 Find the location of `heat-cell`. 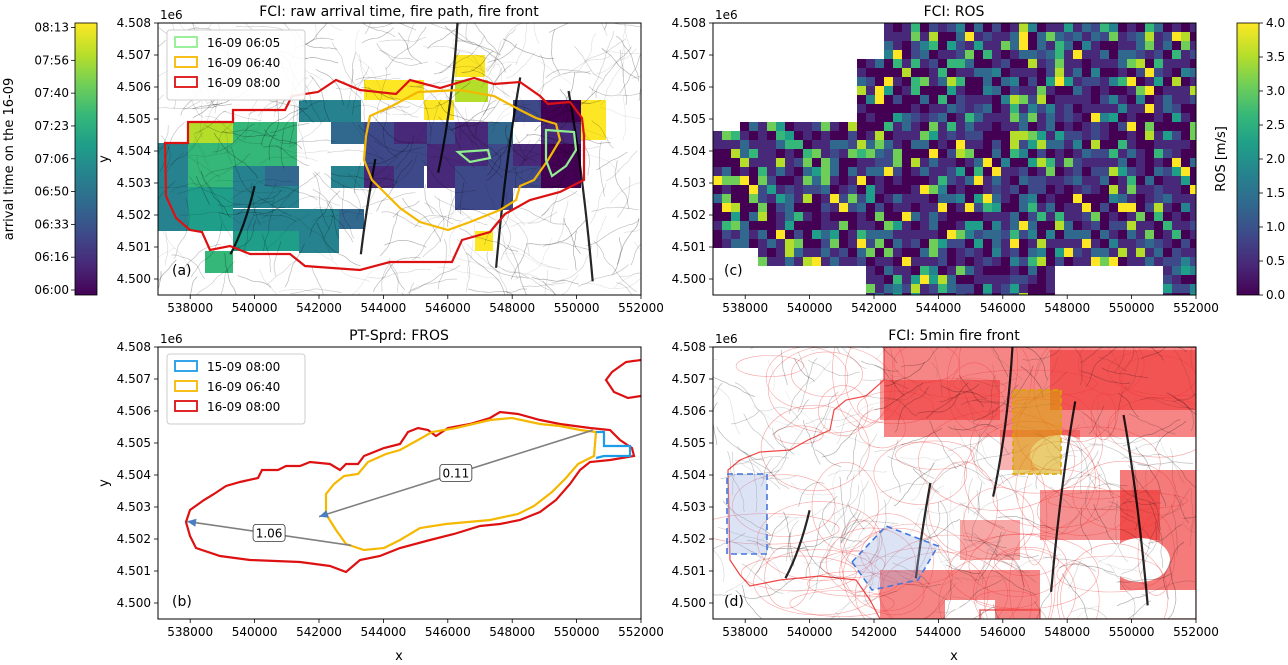

heat-cell is located at coordinates (346, 111).